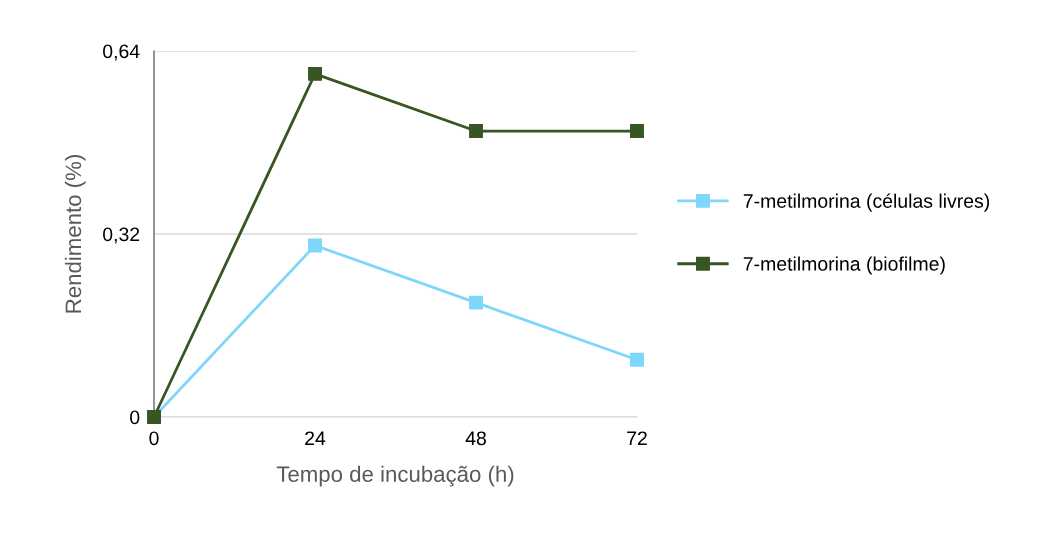 The height and width of the screenshot is (534, 1056). Describe the element at coordinates (121, 52) in the screenshot. I see `y-tick-label: 0,64` at that location.